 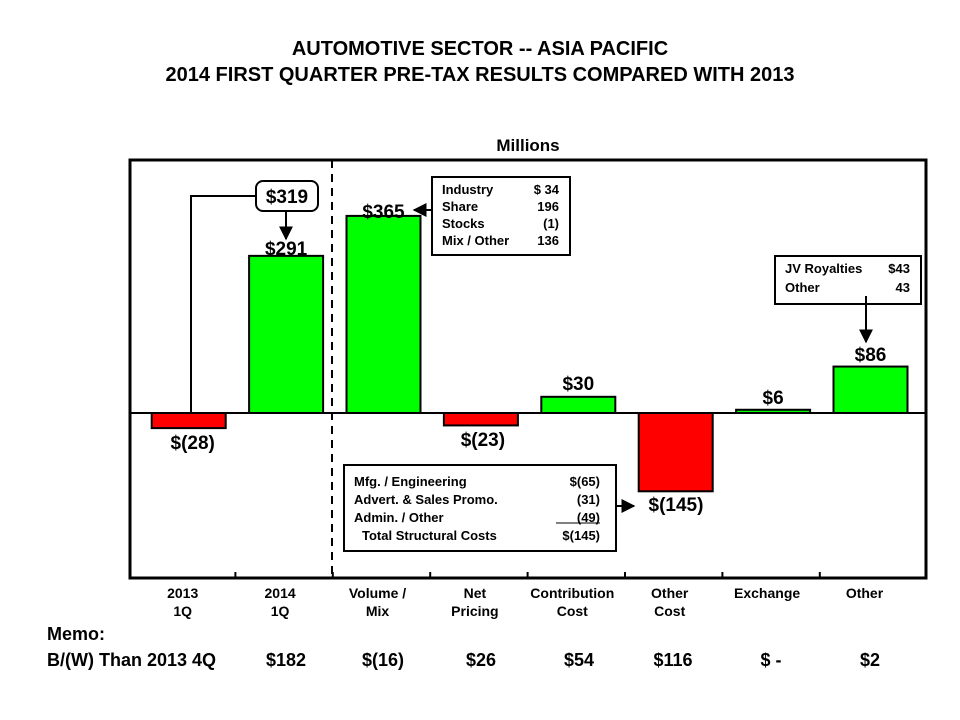 What do you see at coordinates (871, 355) in the screenshot?
I see `value-label-7: $86` at bounding box center [871, 355].